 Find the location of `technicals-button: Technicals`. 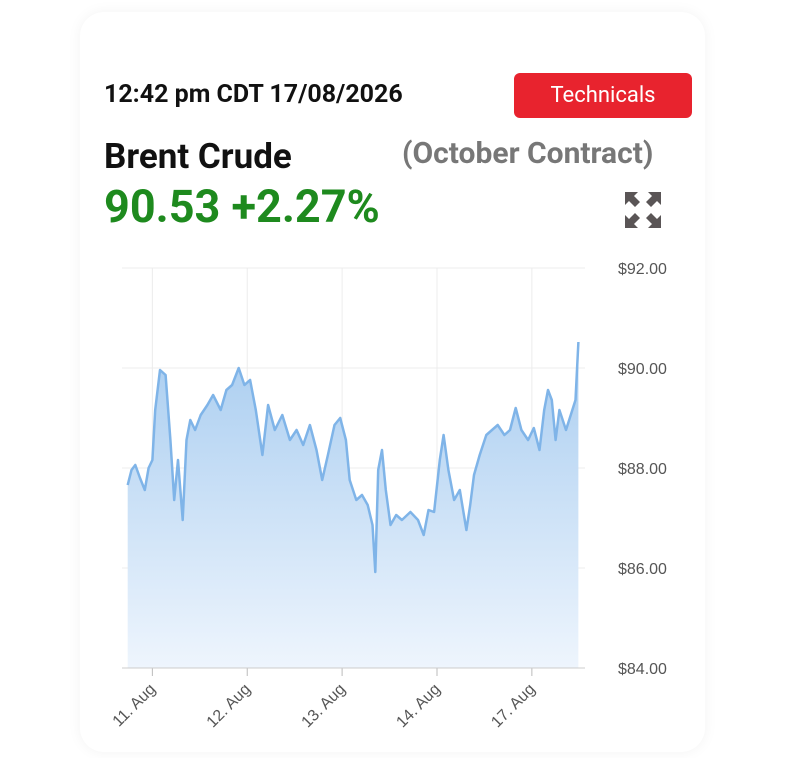

technicals-button: Technicals is located at coordinates (603, 95).